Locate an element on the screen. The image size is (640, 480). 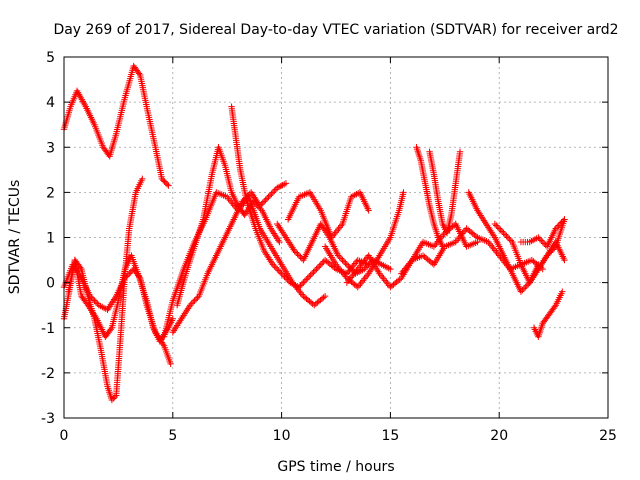
series-sat-i is located at coordinates (251, 219).